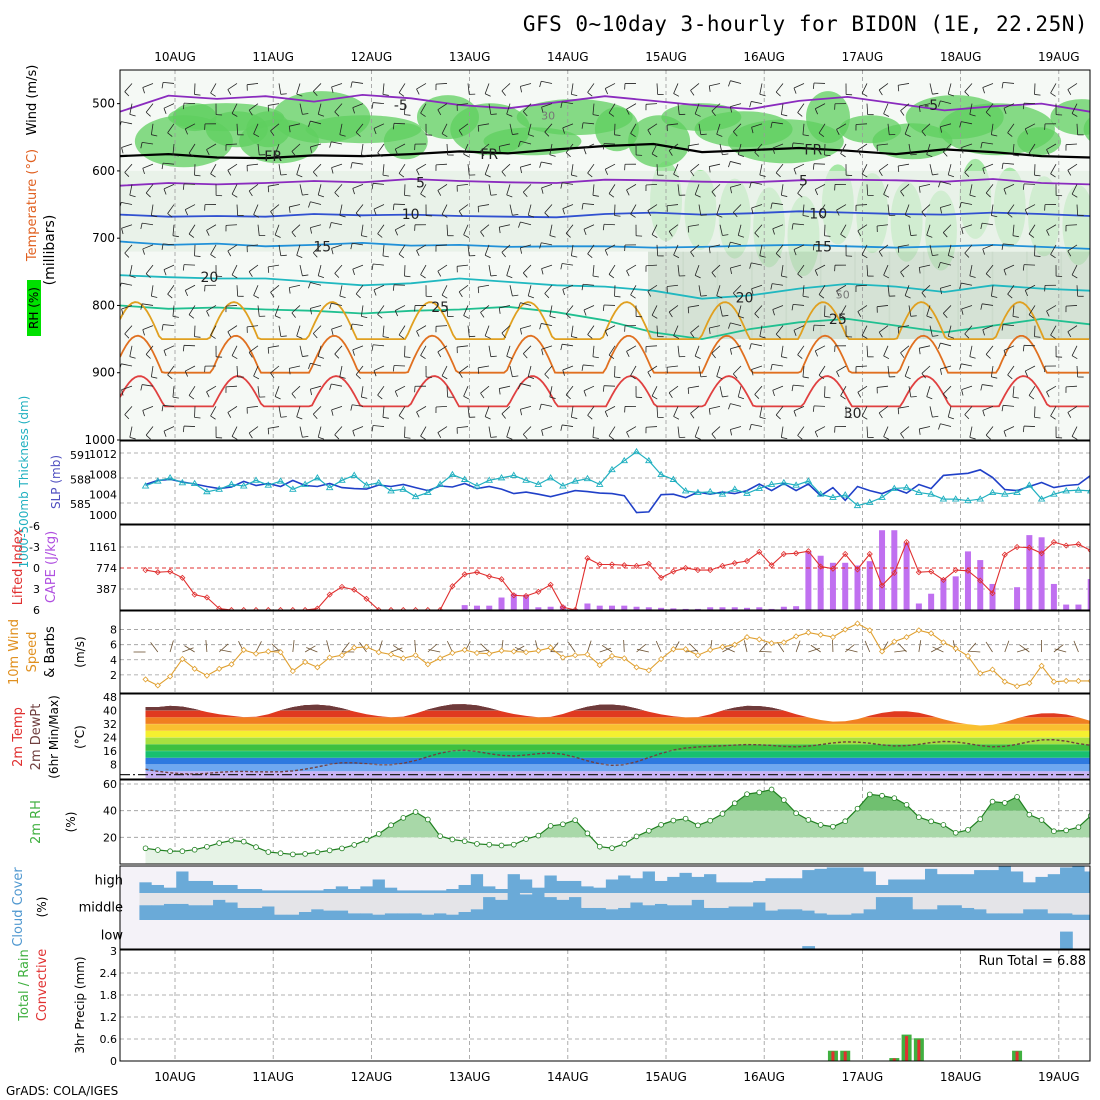 This screenshot has width=1100, height=1100. Describe the element at coordinates (268, 129) in the screenshot. I see `rh-moist-cell` at that location.